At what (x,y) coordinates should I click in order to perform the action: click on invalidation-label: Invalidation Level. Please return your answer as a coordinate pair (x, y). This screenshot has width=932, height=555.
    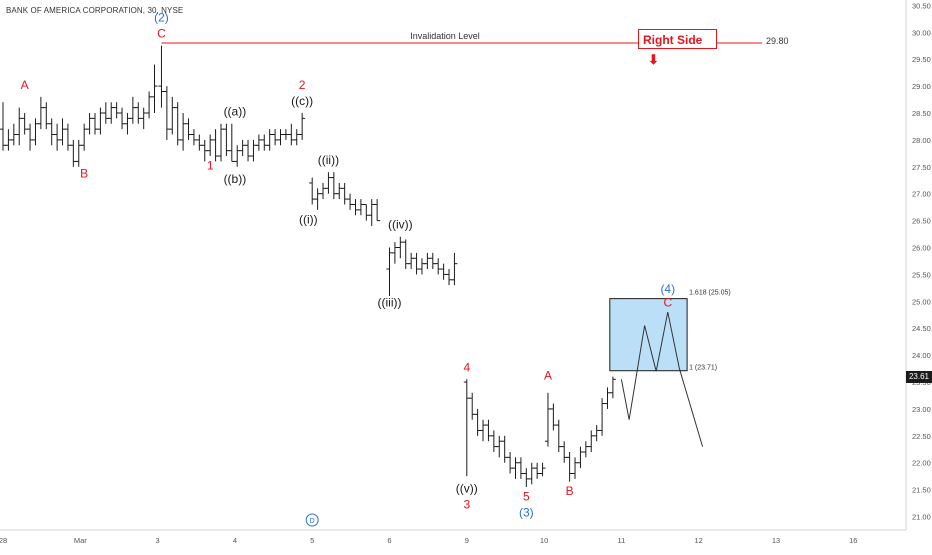
    Looking at the image, I should click on (445, 36).